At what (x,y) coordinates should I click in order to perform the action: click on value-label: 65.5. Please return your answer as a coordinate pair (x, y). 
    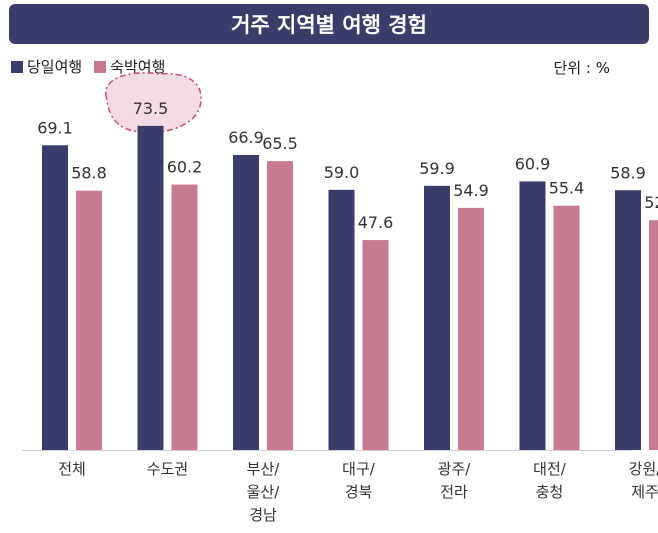
    Looking at the image, I should click on (280, 143).